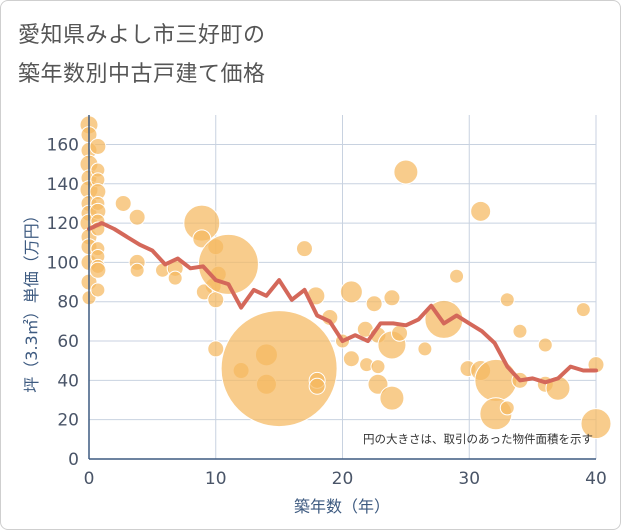 The image size is (621, 530). Describe the element at coordinates (68, 303) in the screenshot. I see `y-tick-label: 80` at that location.